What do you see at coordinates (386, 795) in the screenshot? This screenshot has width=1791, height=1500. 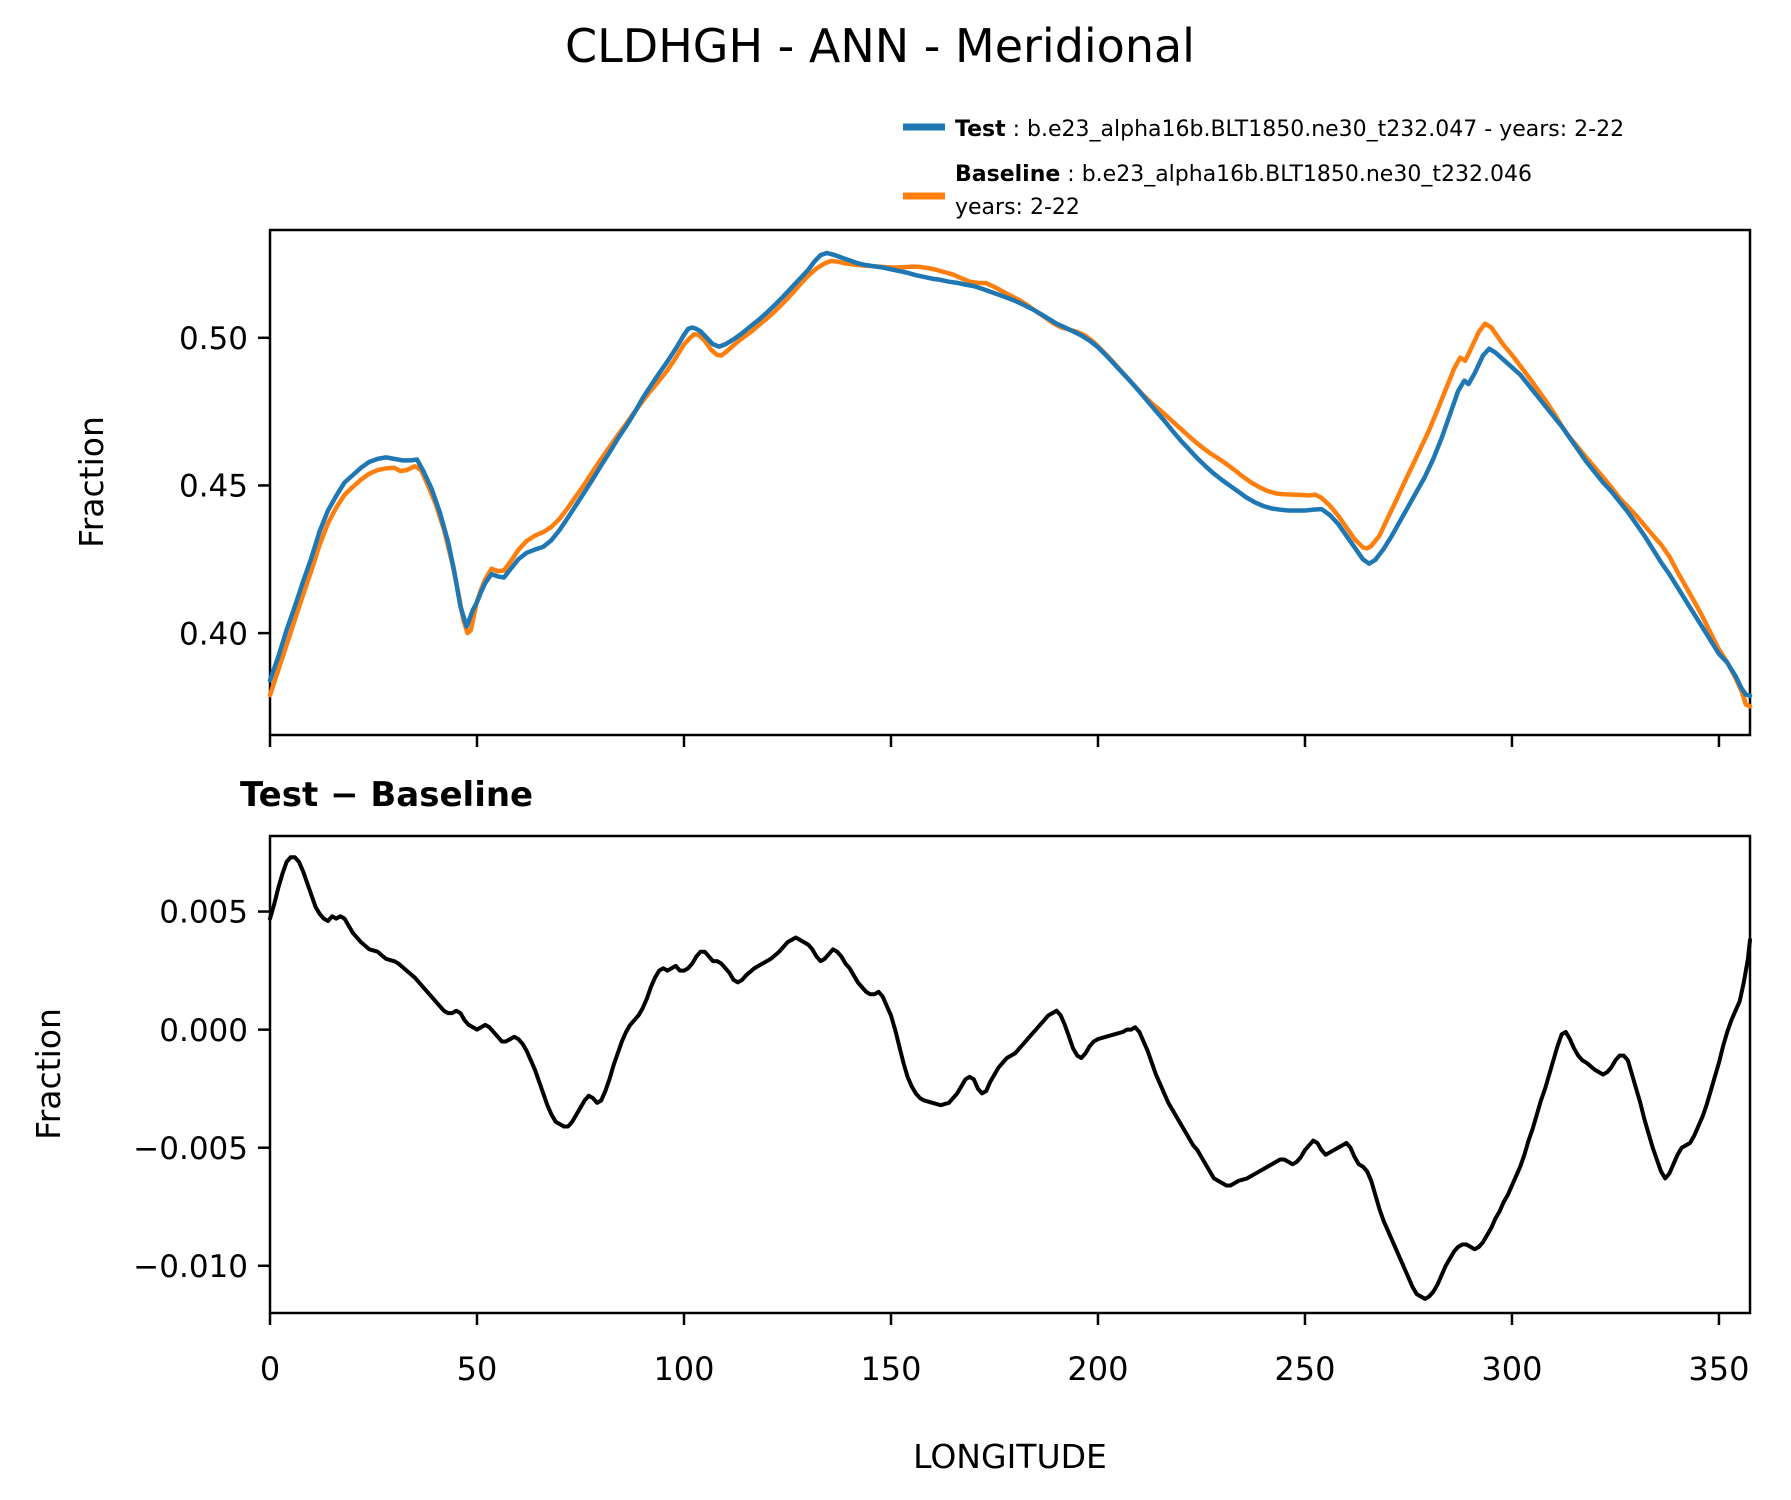 I see `diff-panel-title: Test − Baseline` at bounding box center [386, 795].